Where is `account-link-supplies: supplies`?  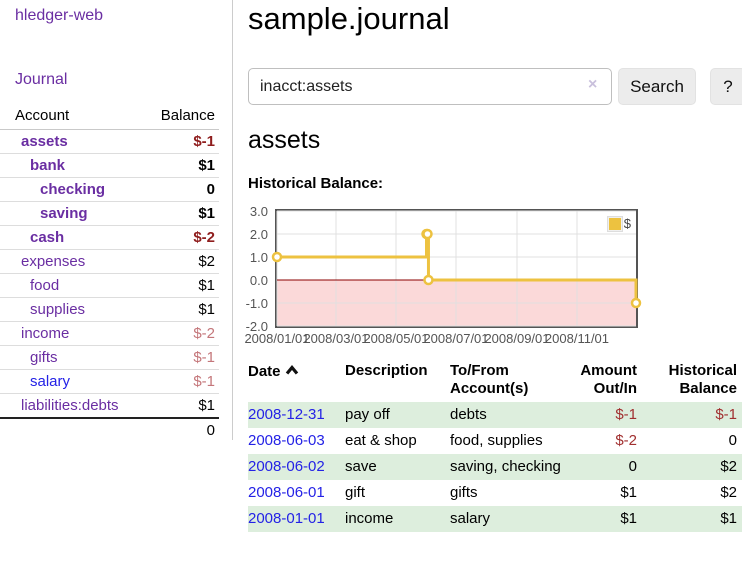 account-link-supplies: supplies is located at coordinates (58, 309).